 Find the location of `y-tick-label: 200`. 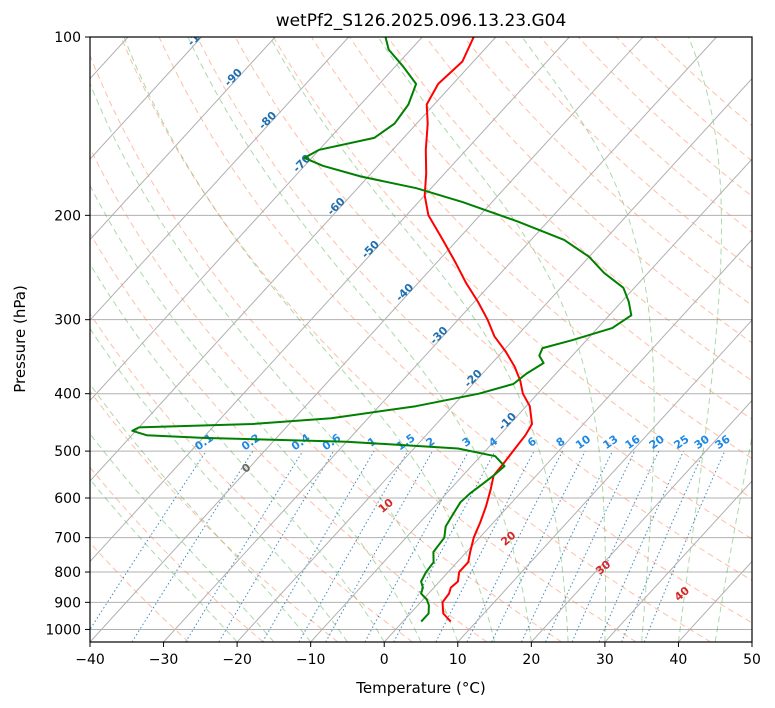

y-tick-label: 200 is located at coordinates (67, 216).